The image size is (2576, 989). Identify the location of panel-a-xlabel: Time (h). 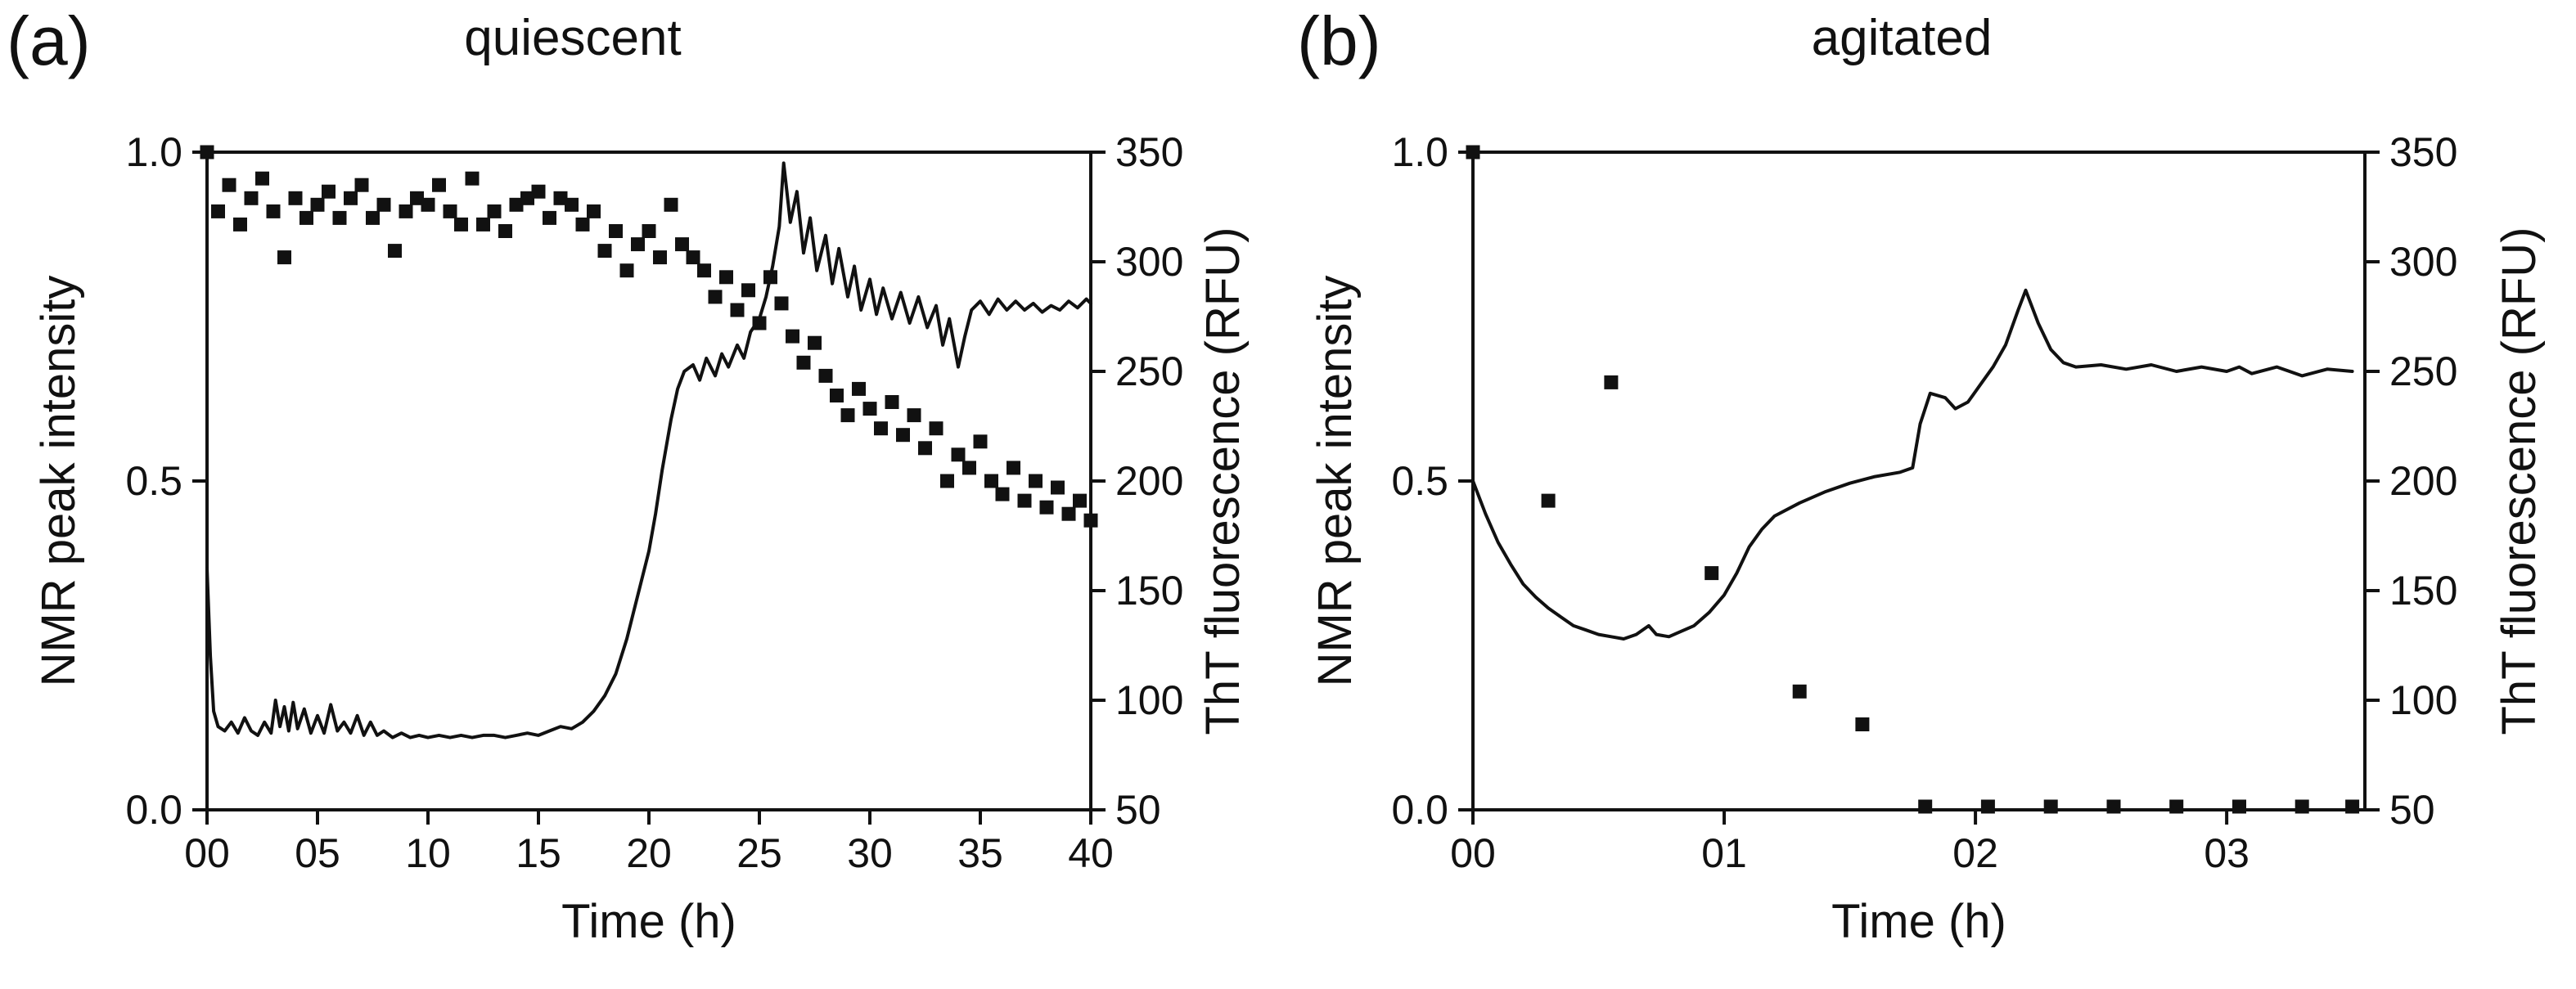
(648, 921).